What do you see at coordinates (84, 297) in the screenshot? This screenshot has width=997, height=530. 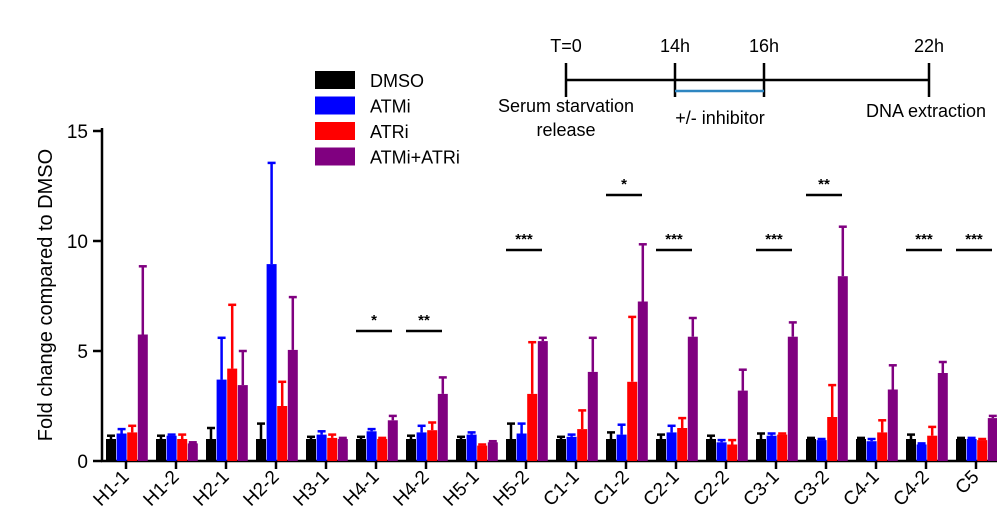 I see `y-ticks: 0 5 10 15` at bounding box center [84, 297].